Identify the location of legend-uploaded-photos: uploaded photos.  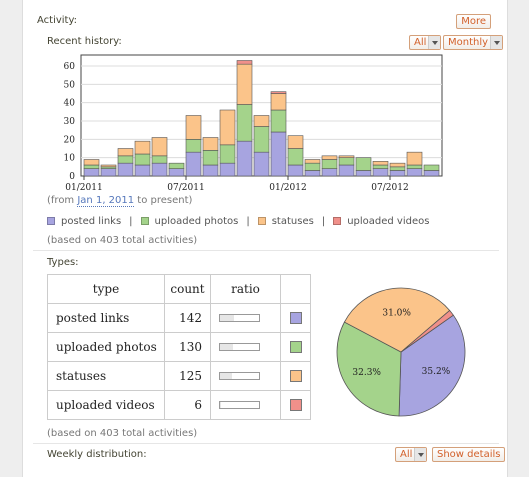
(189, 221).